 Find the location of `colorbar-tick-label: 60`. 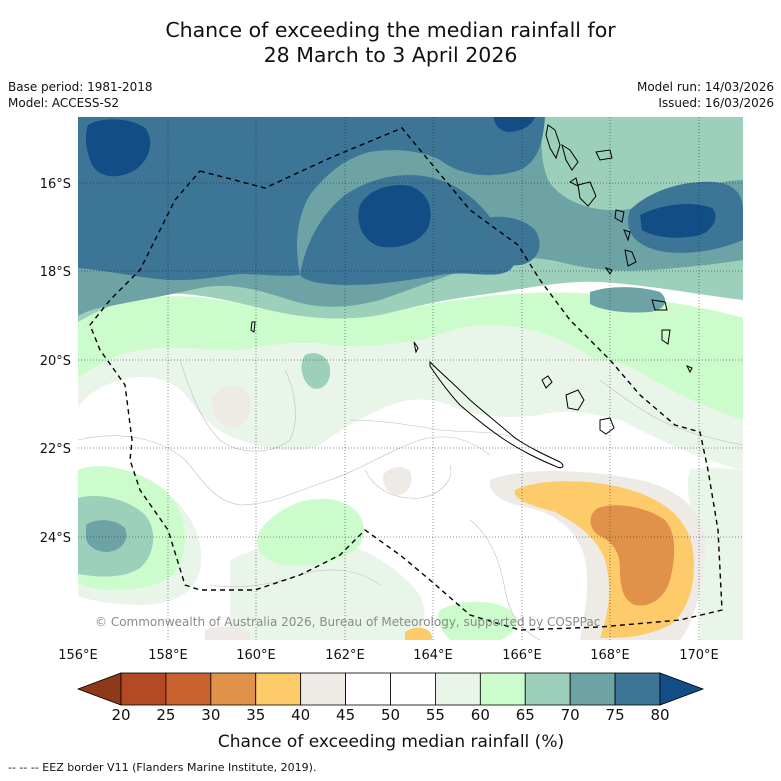

colorbar-tick-label: 60 is located at coordinates (480, 715).